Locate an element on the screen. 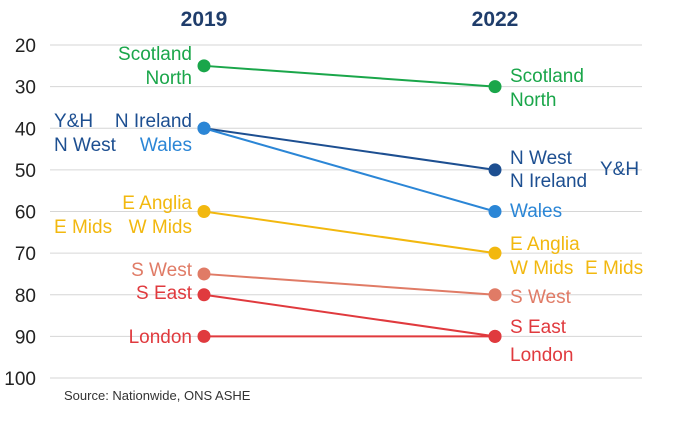 Image resolution: width=680 pixels, height=422 pixels. y-tick-label: 50 is located at coordinates (25, 171).